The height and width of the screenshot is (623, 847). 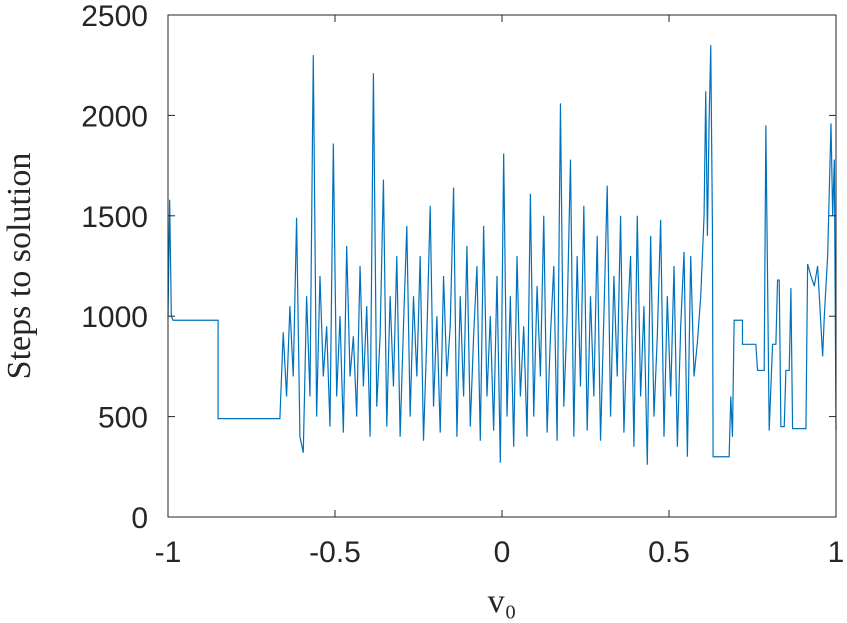 What do you see at coordinates (114, 317) in the screenshot?
I see `y-tick-label: 1000` at bounding box center [114, 317].